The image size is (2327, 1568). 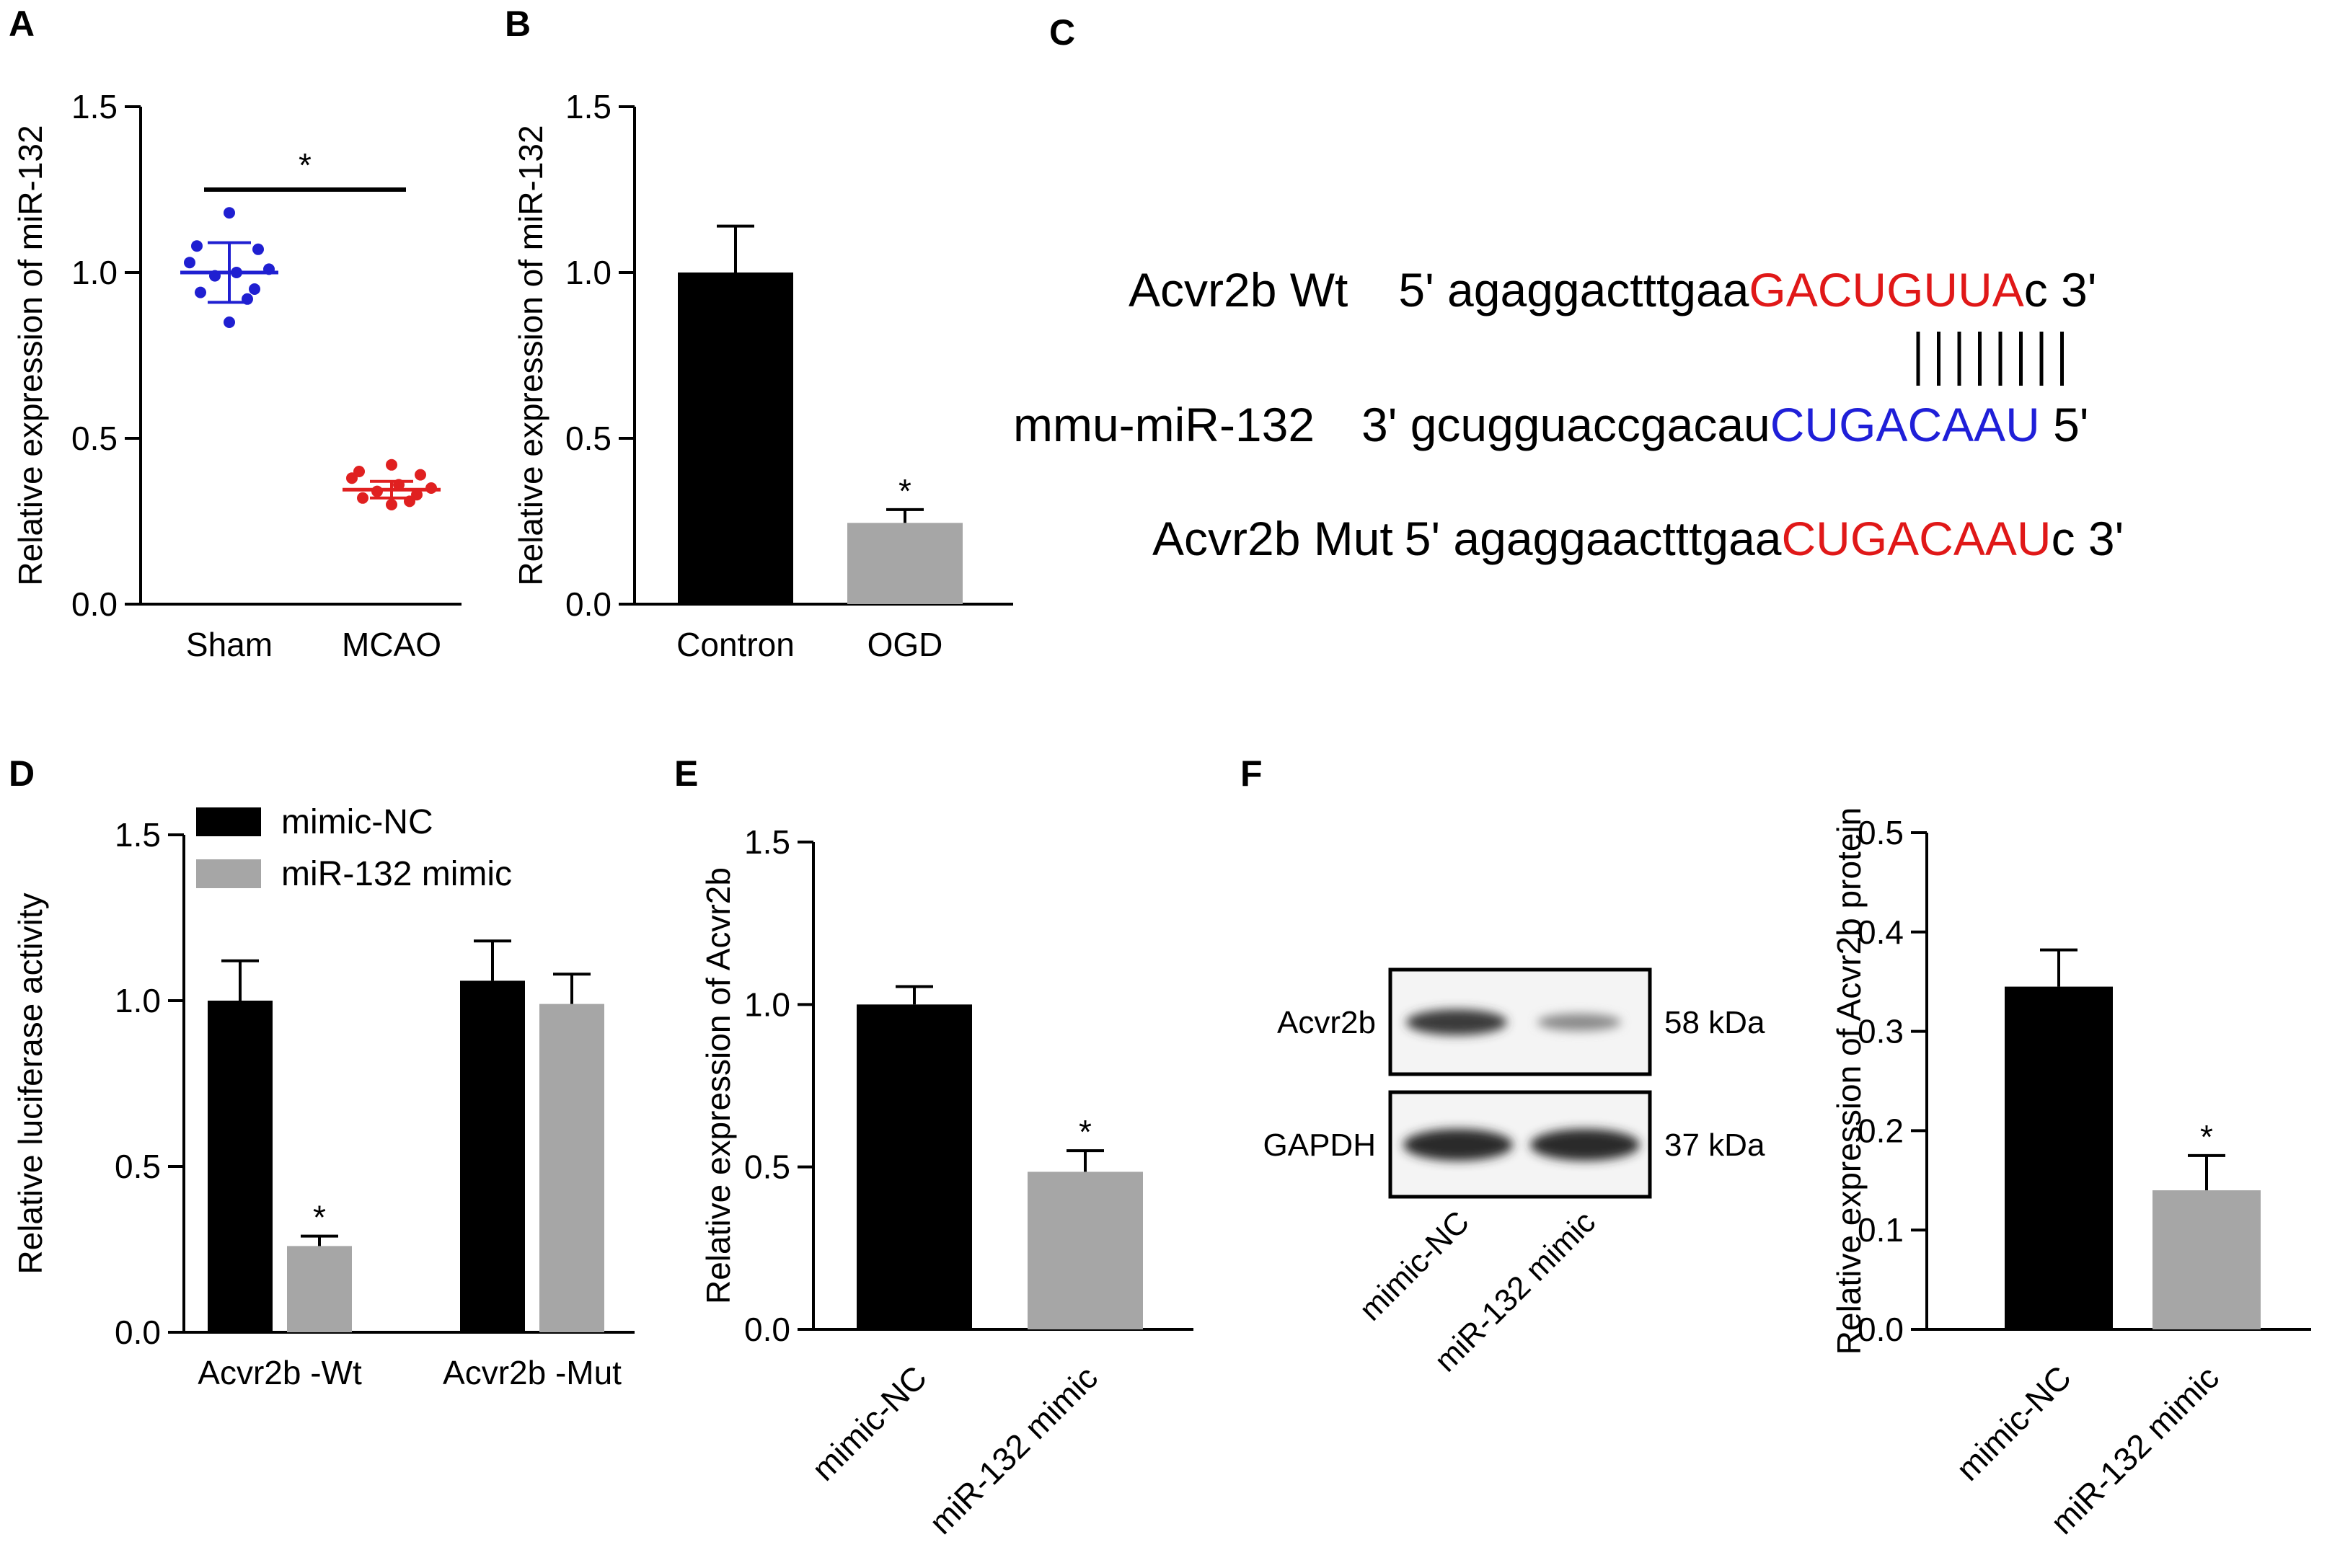 What do you see at coordinates (1319, 1145) in the screenshot?
I see `blot-protein-gapdh: GAPDH` at bounding box center [1319, 1145].